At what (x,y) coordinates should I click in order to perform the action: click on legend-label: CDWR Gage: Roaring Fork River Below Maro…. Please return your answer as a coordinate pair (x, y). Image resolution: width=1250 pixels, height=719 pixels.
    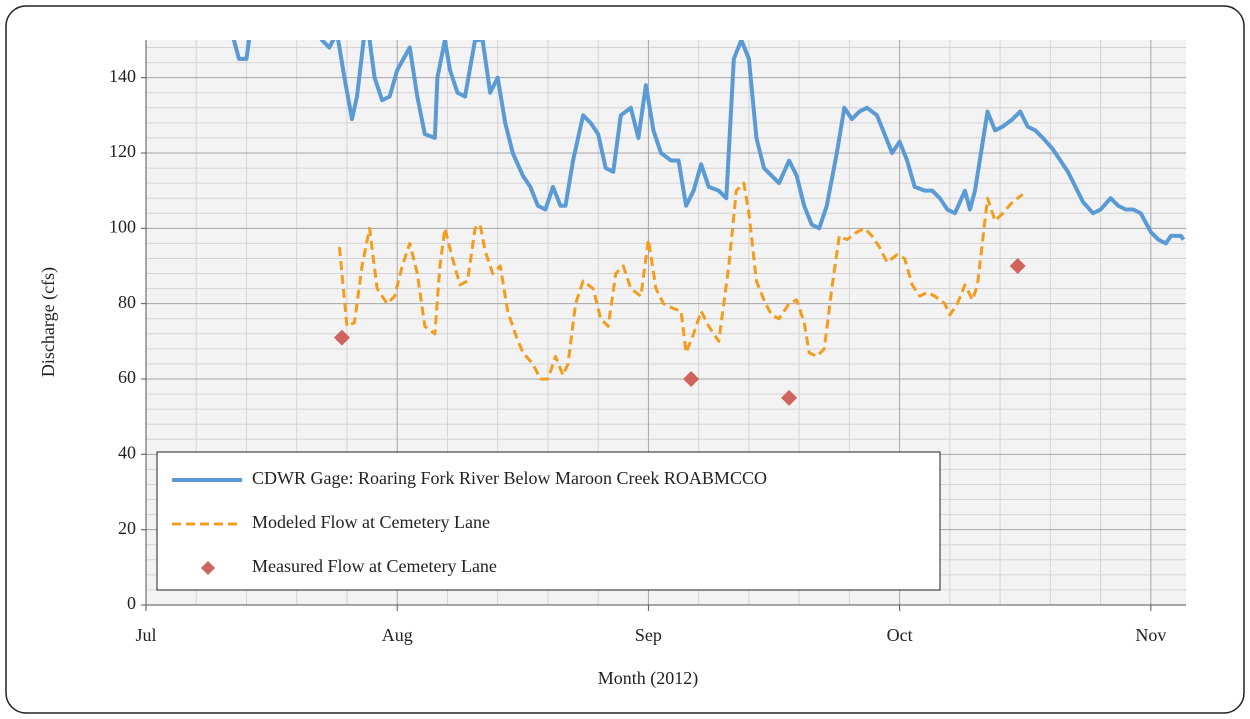
    Looking at the image, I should click on (509, 478).